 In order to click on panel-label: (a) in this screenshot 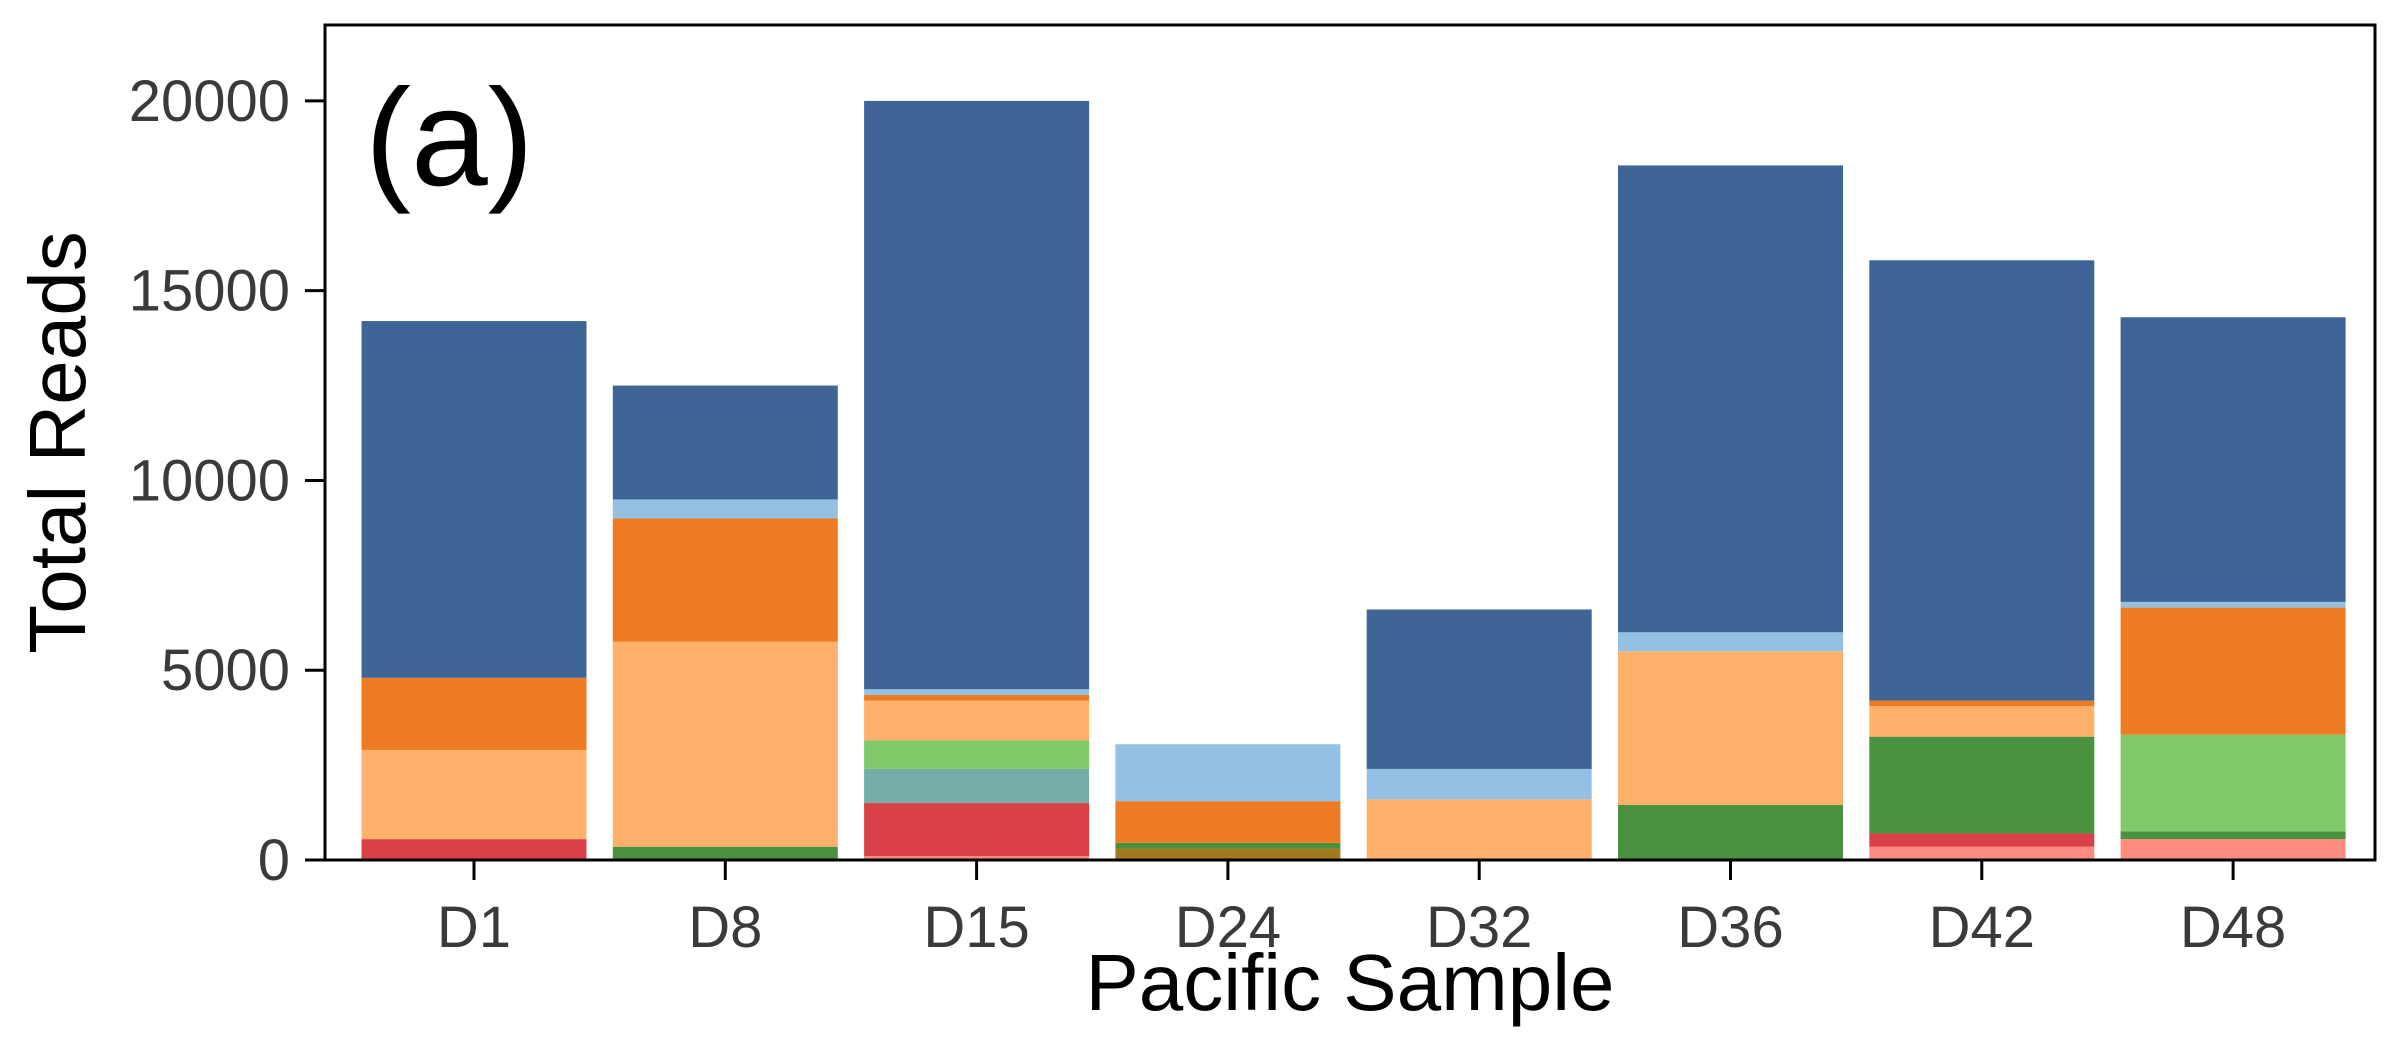, I will do `click(449, 138)`.